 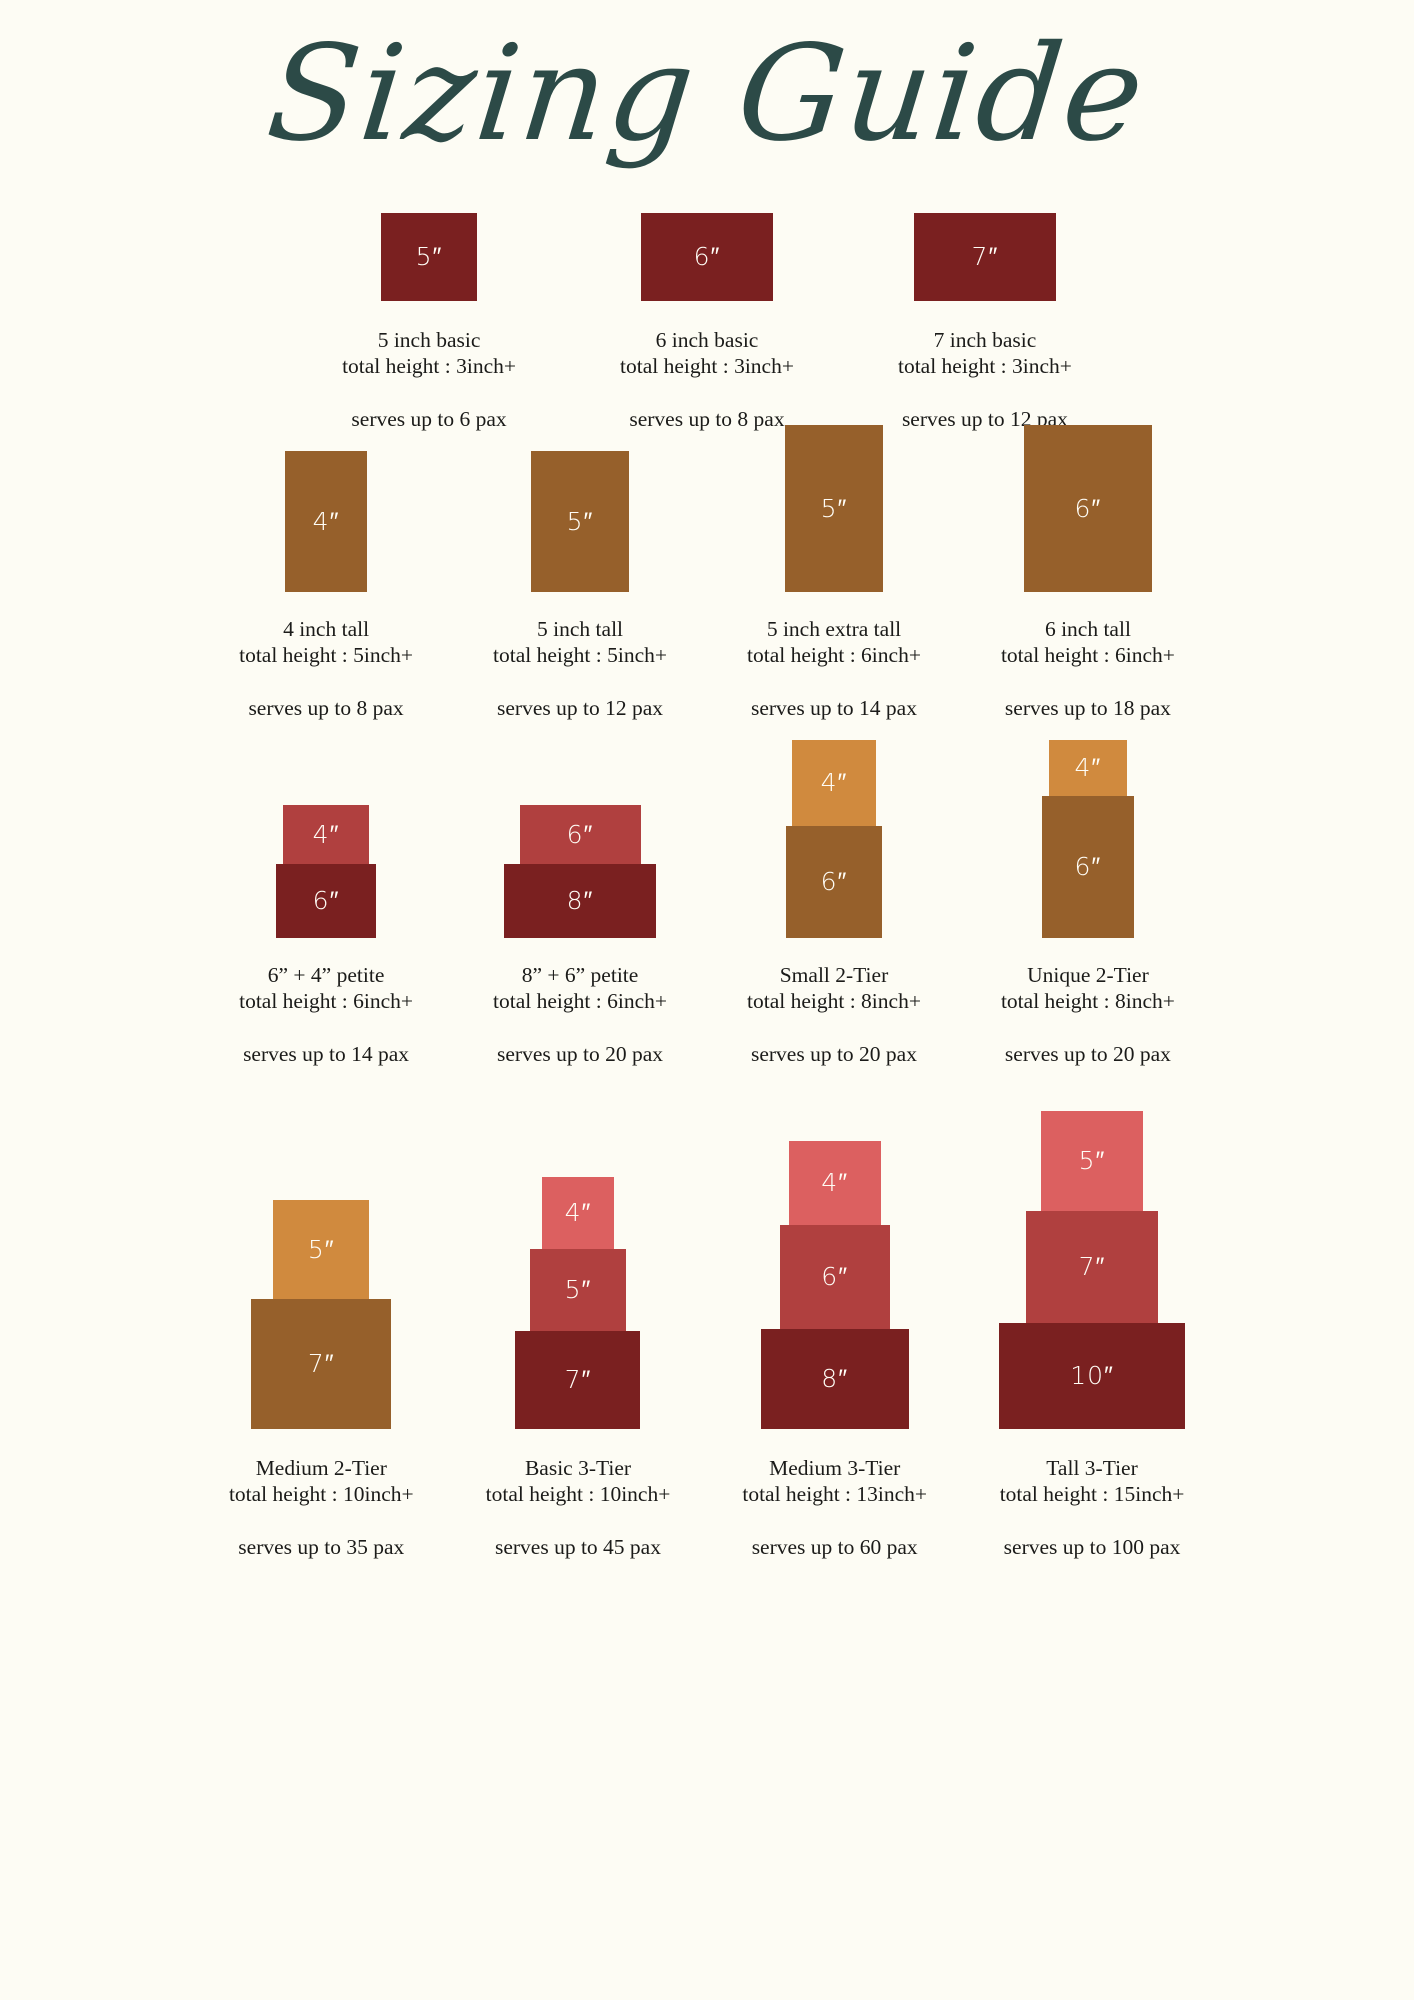 What do you see at coordinates (1092, 1547) in the screenshot?
I see `cake-serves: serves up to 100 pax` at bounding box center [1092, 1547].